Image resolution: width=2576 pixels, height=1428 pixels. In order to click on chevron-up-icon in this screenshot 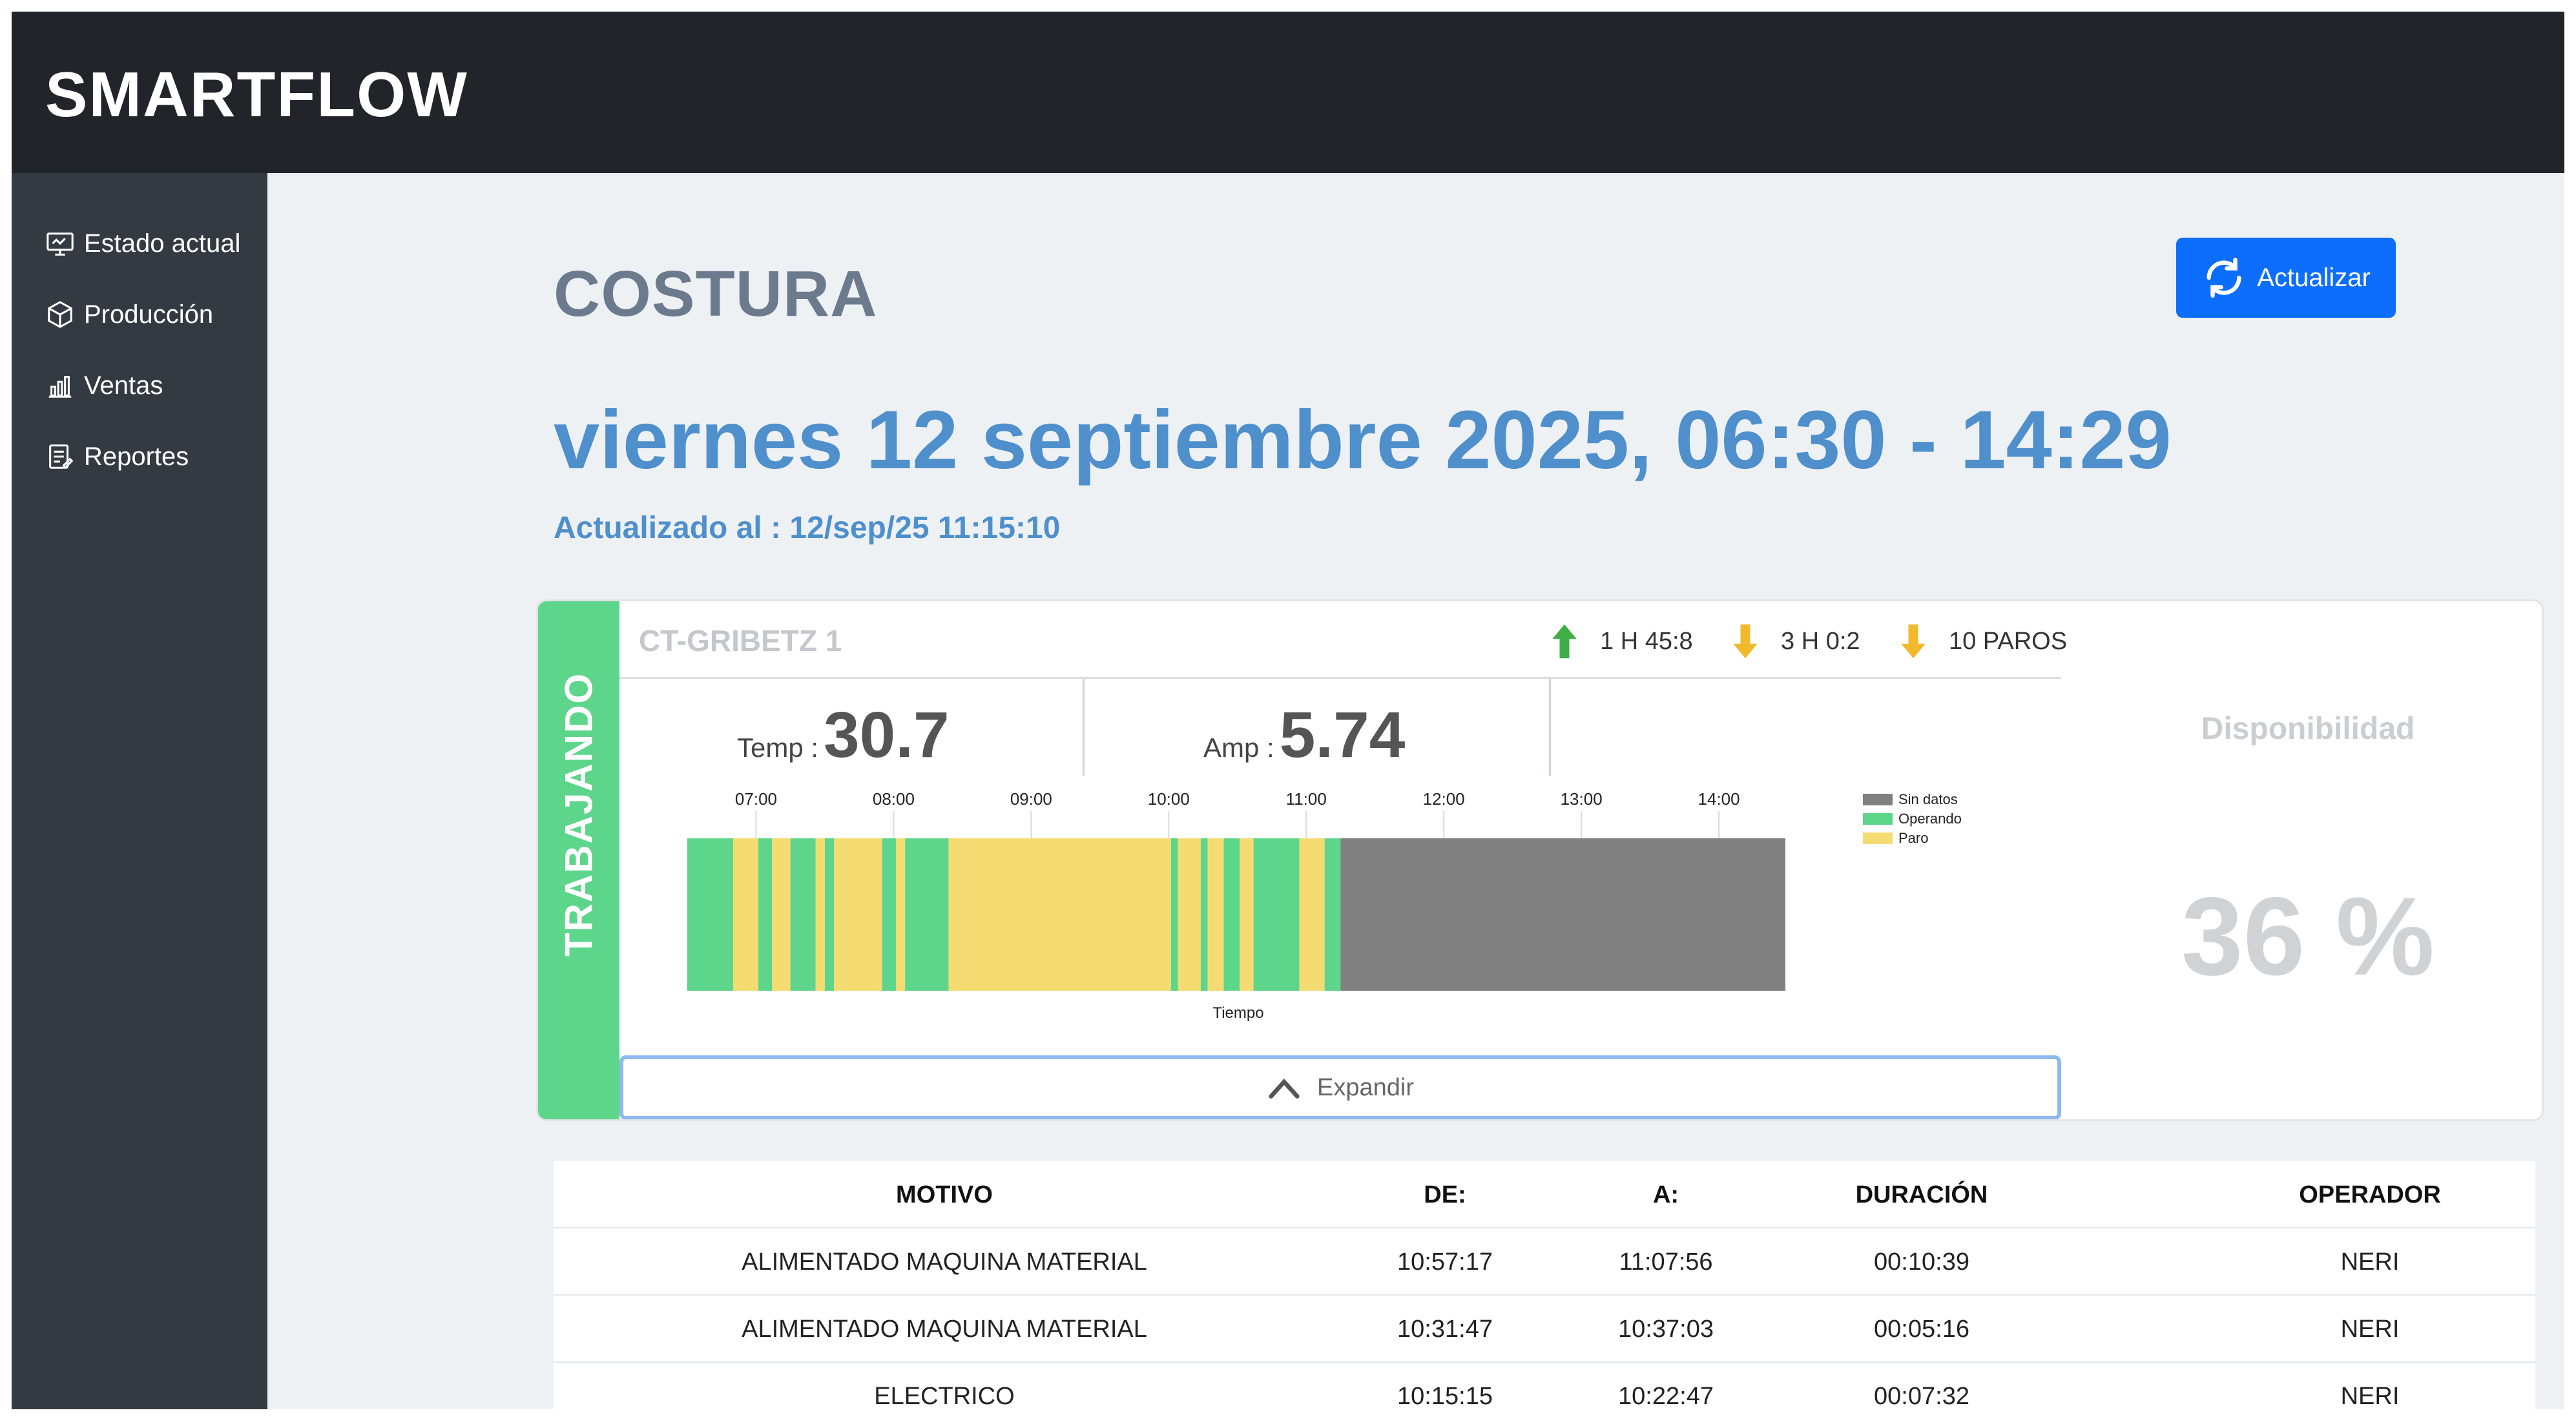, I will do `click(1284, 1088)`.